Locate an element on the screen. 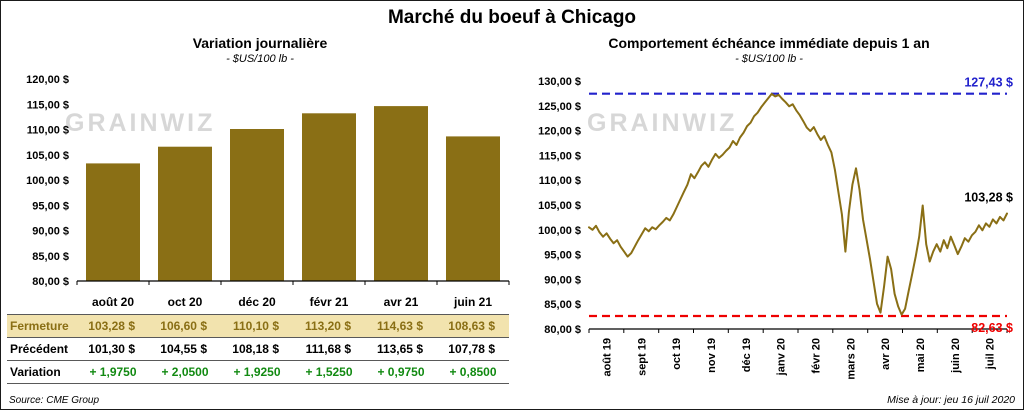  x-tick-label: déc 19 is located at coordinates (747, 355).